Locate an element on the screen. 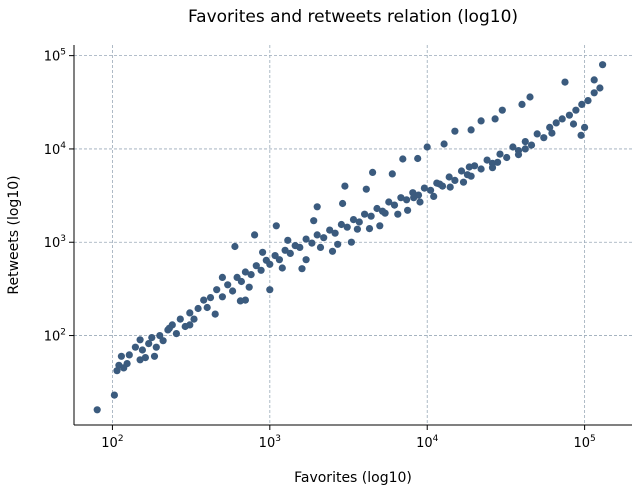  y-tick-label: 10³ is located at coordinates (55, 242).